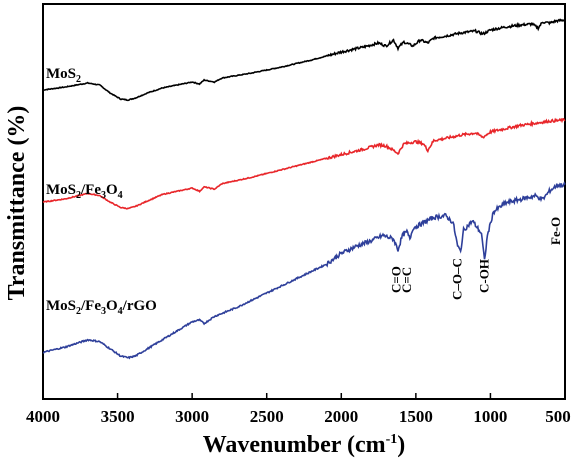 Image resolution: width=580 pixels, height=466 pixels. What do you see at coordinates (416, 416) in the screenshot?
I see `x-tick-label: 1500` at bounding box center [416, 416].